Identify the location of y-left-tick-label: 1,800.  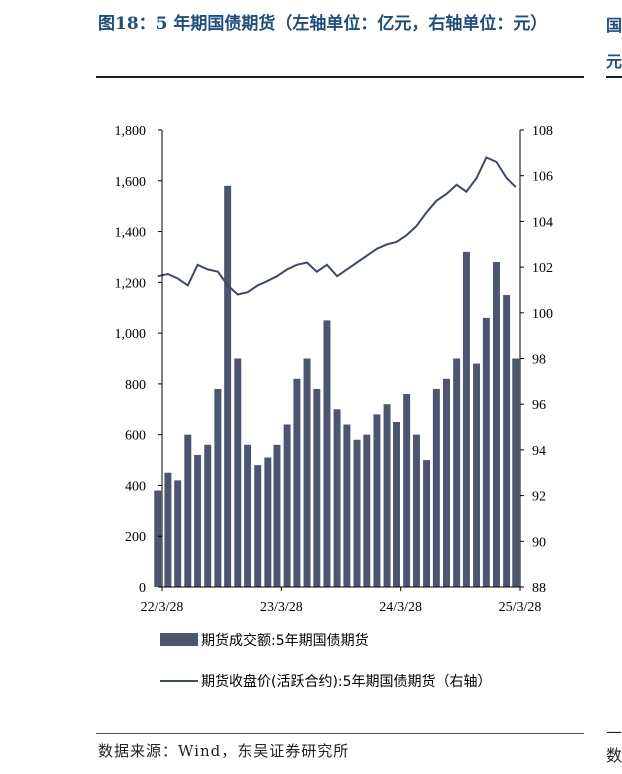
(131, 131).